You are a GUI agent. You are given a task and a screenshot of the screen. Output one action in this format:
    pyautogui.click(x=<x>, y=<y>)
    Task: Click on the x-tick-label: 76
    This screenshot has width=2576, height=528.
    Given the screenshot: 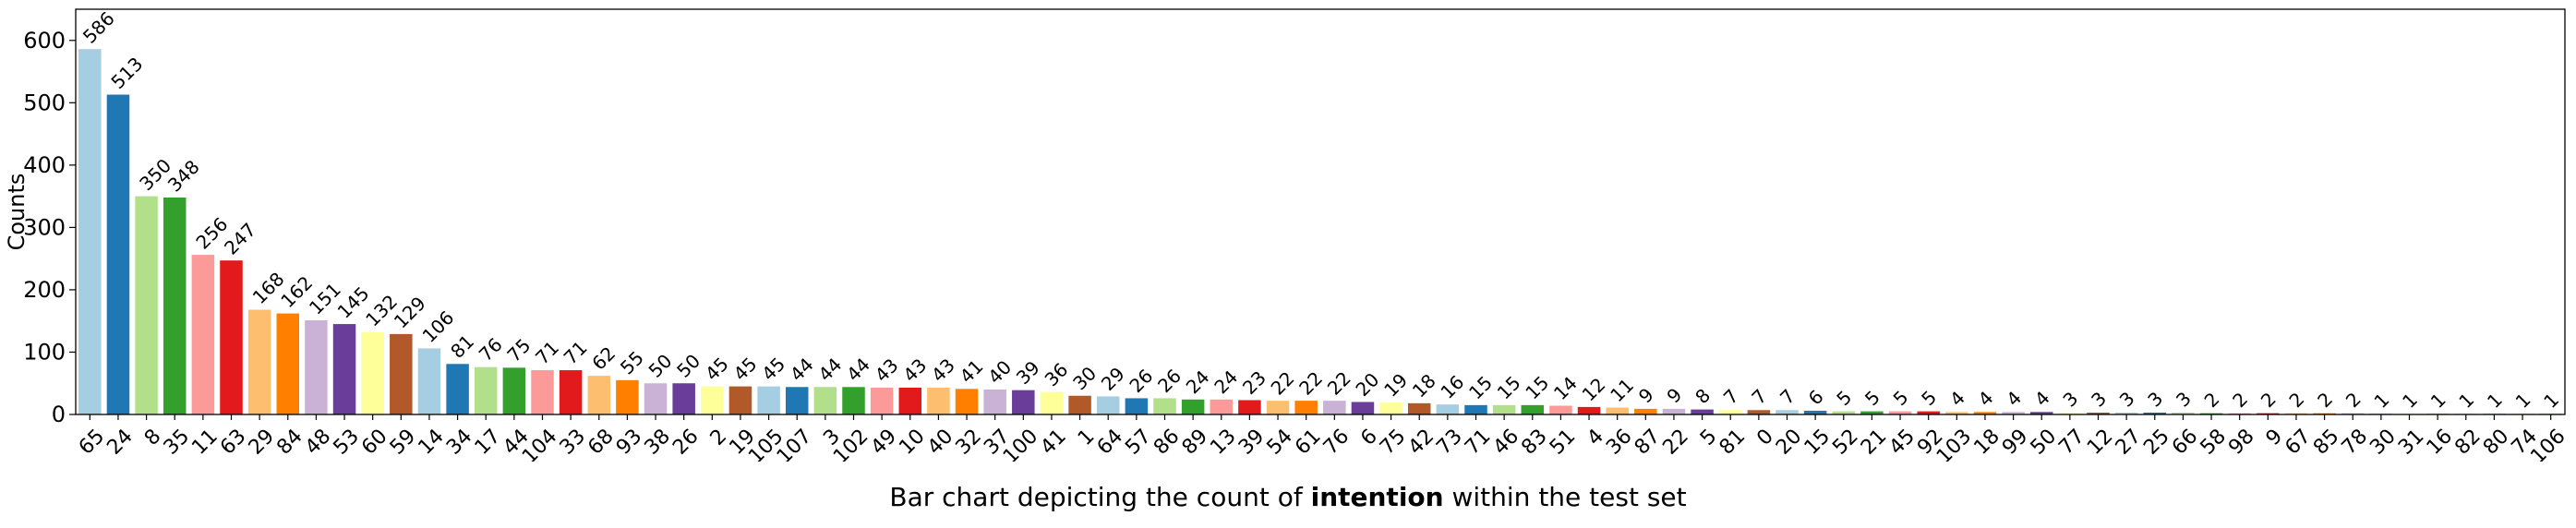 What is the action you would take?
    pyautogui.click(x=1336, y=442)
    